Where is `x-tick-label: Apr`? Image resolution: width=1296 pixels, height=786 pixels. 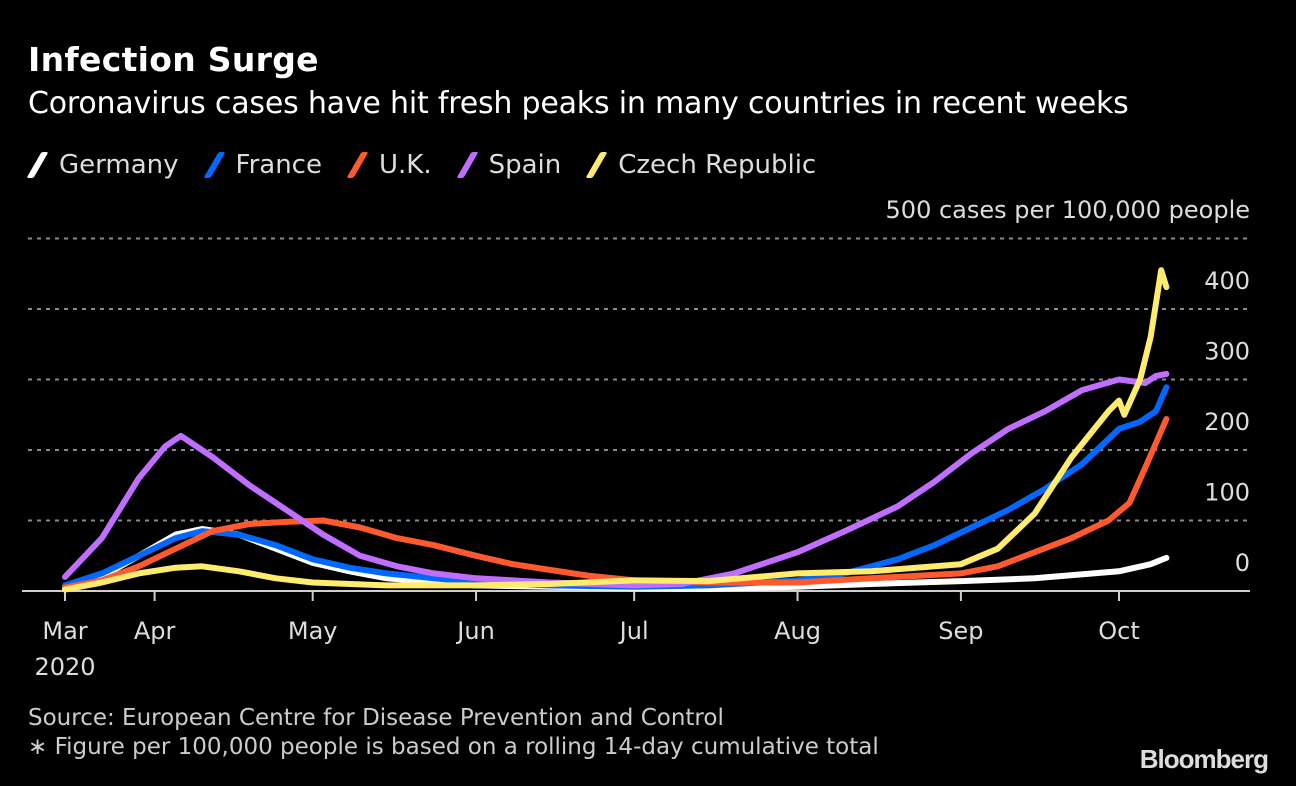 x-tick-label: Apr is located at coordinates (155, 631).